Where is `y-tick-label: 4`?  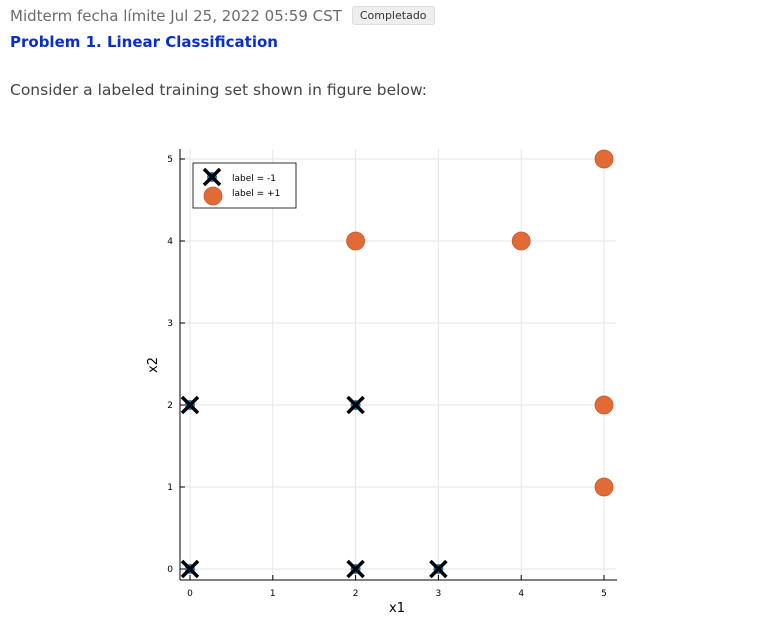 y-tick-label: 4 is located at coordinates (170, 242).